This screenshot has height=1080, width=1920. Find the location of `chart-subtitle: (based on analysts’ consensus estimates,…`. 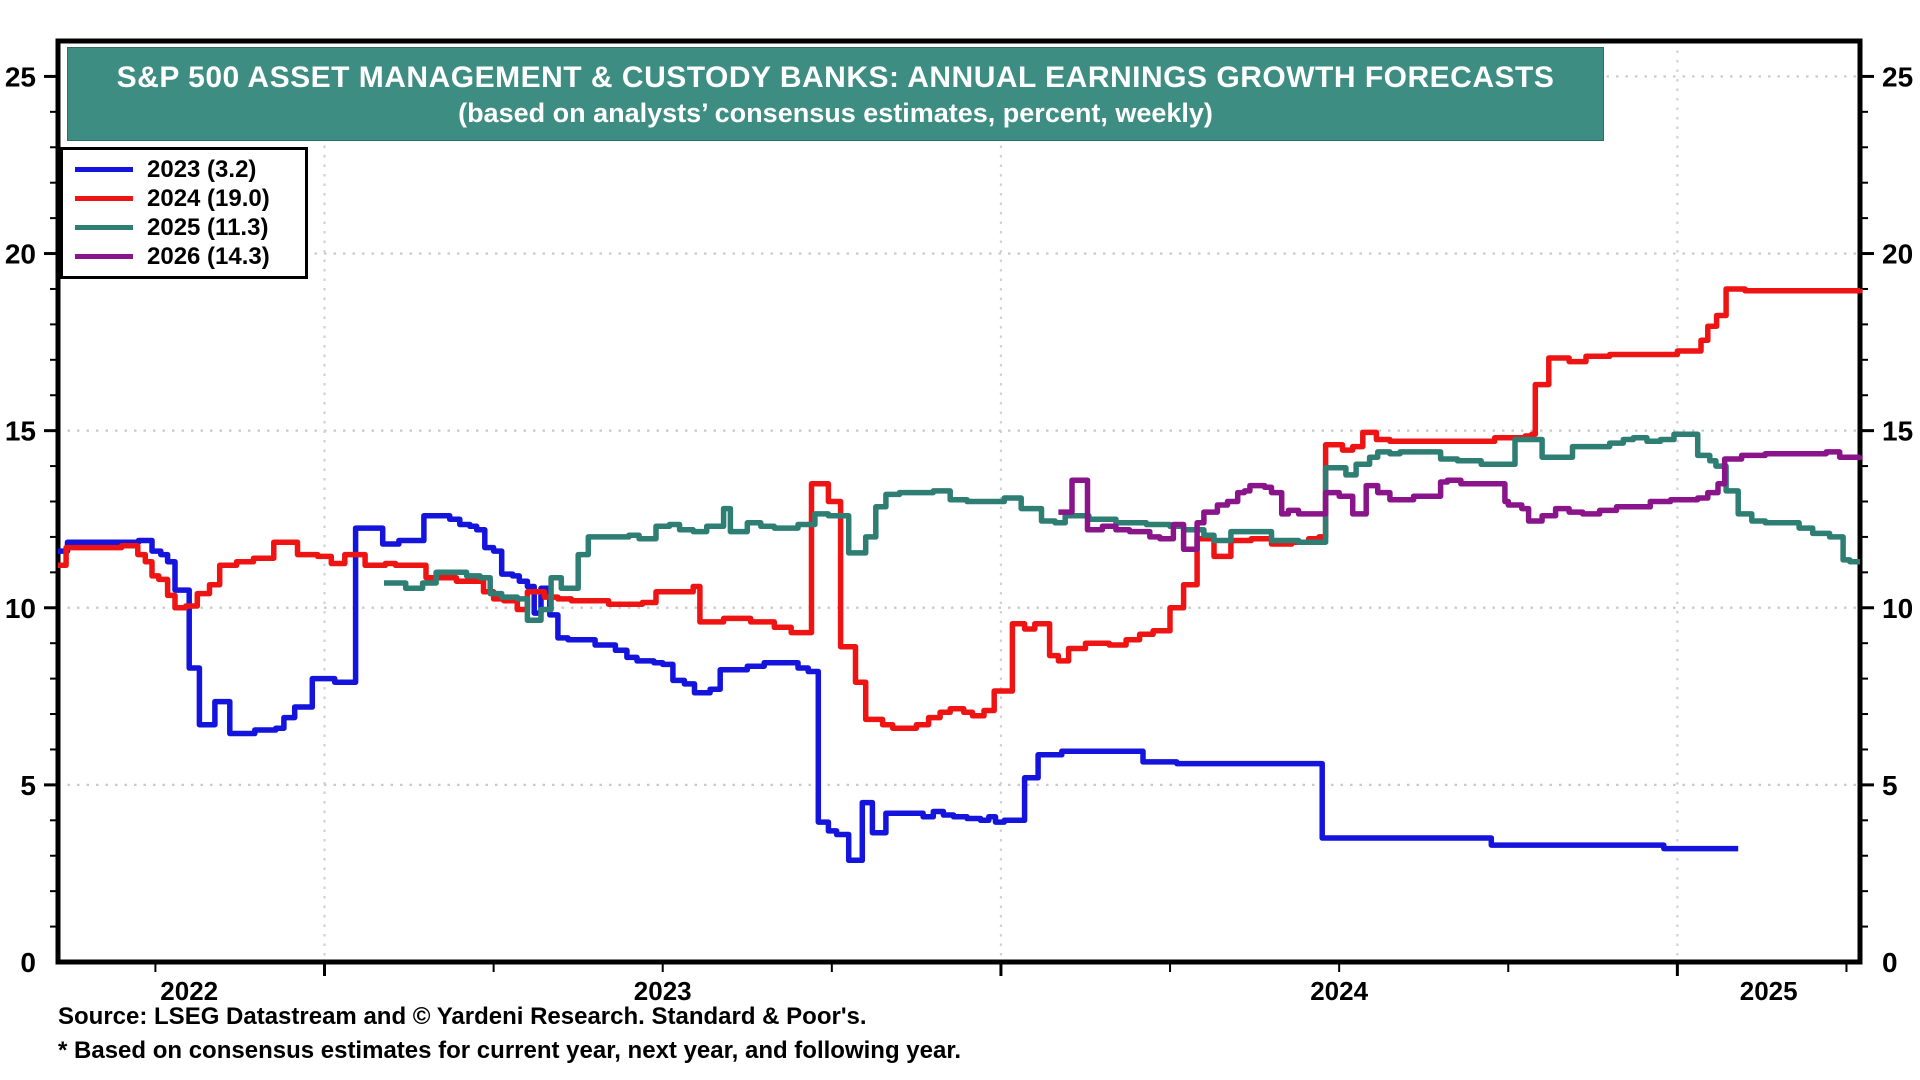

chart-subtitle: (based on analysts’ consensus estimates,… is located at coordinates (835, 112).